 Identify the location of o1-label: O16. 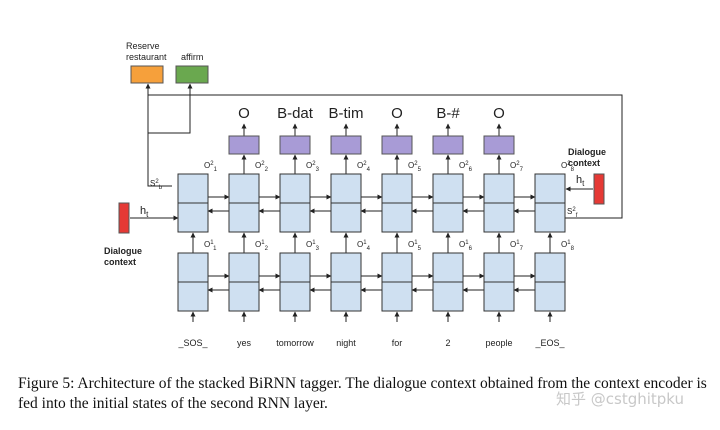
(466, 246).